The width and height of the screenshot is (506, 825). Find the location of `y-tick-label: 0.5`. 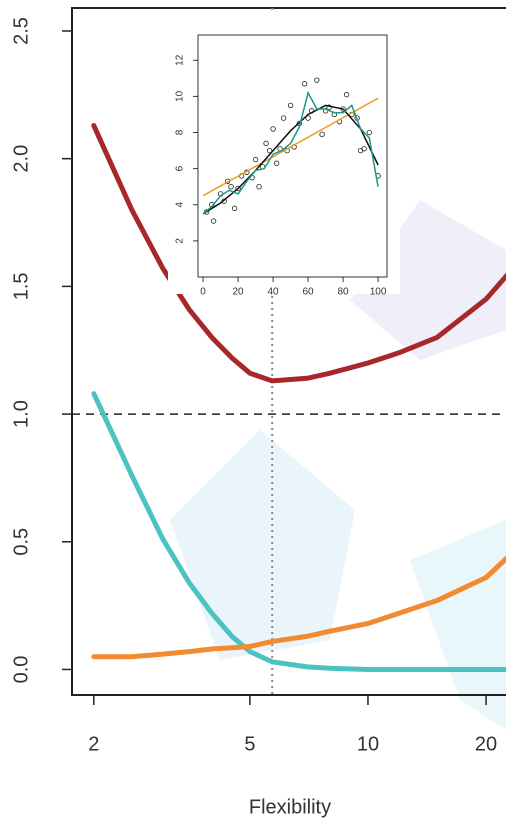

y-tick-label: 0.5 is located at coordinates (21, 542).